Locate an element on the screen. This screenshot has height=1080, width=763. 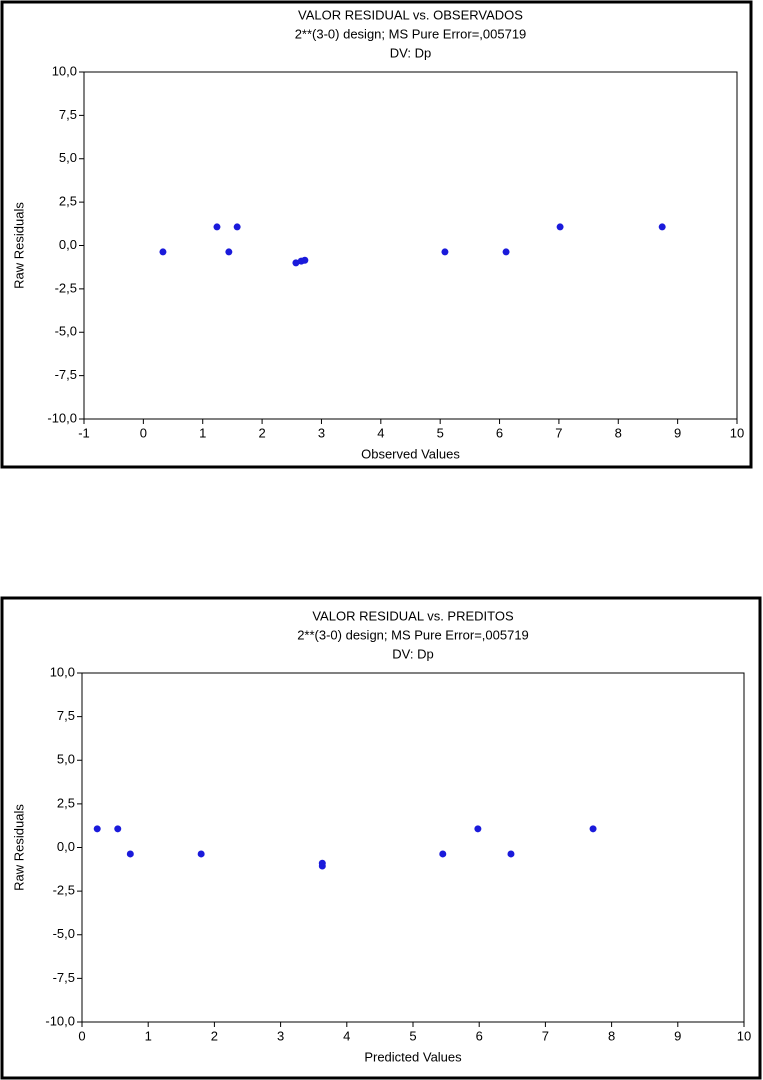
x-axis-label: Predicted Values is located at coordinates (413, 1056).